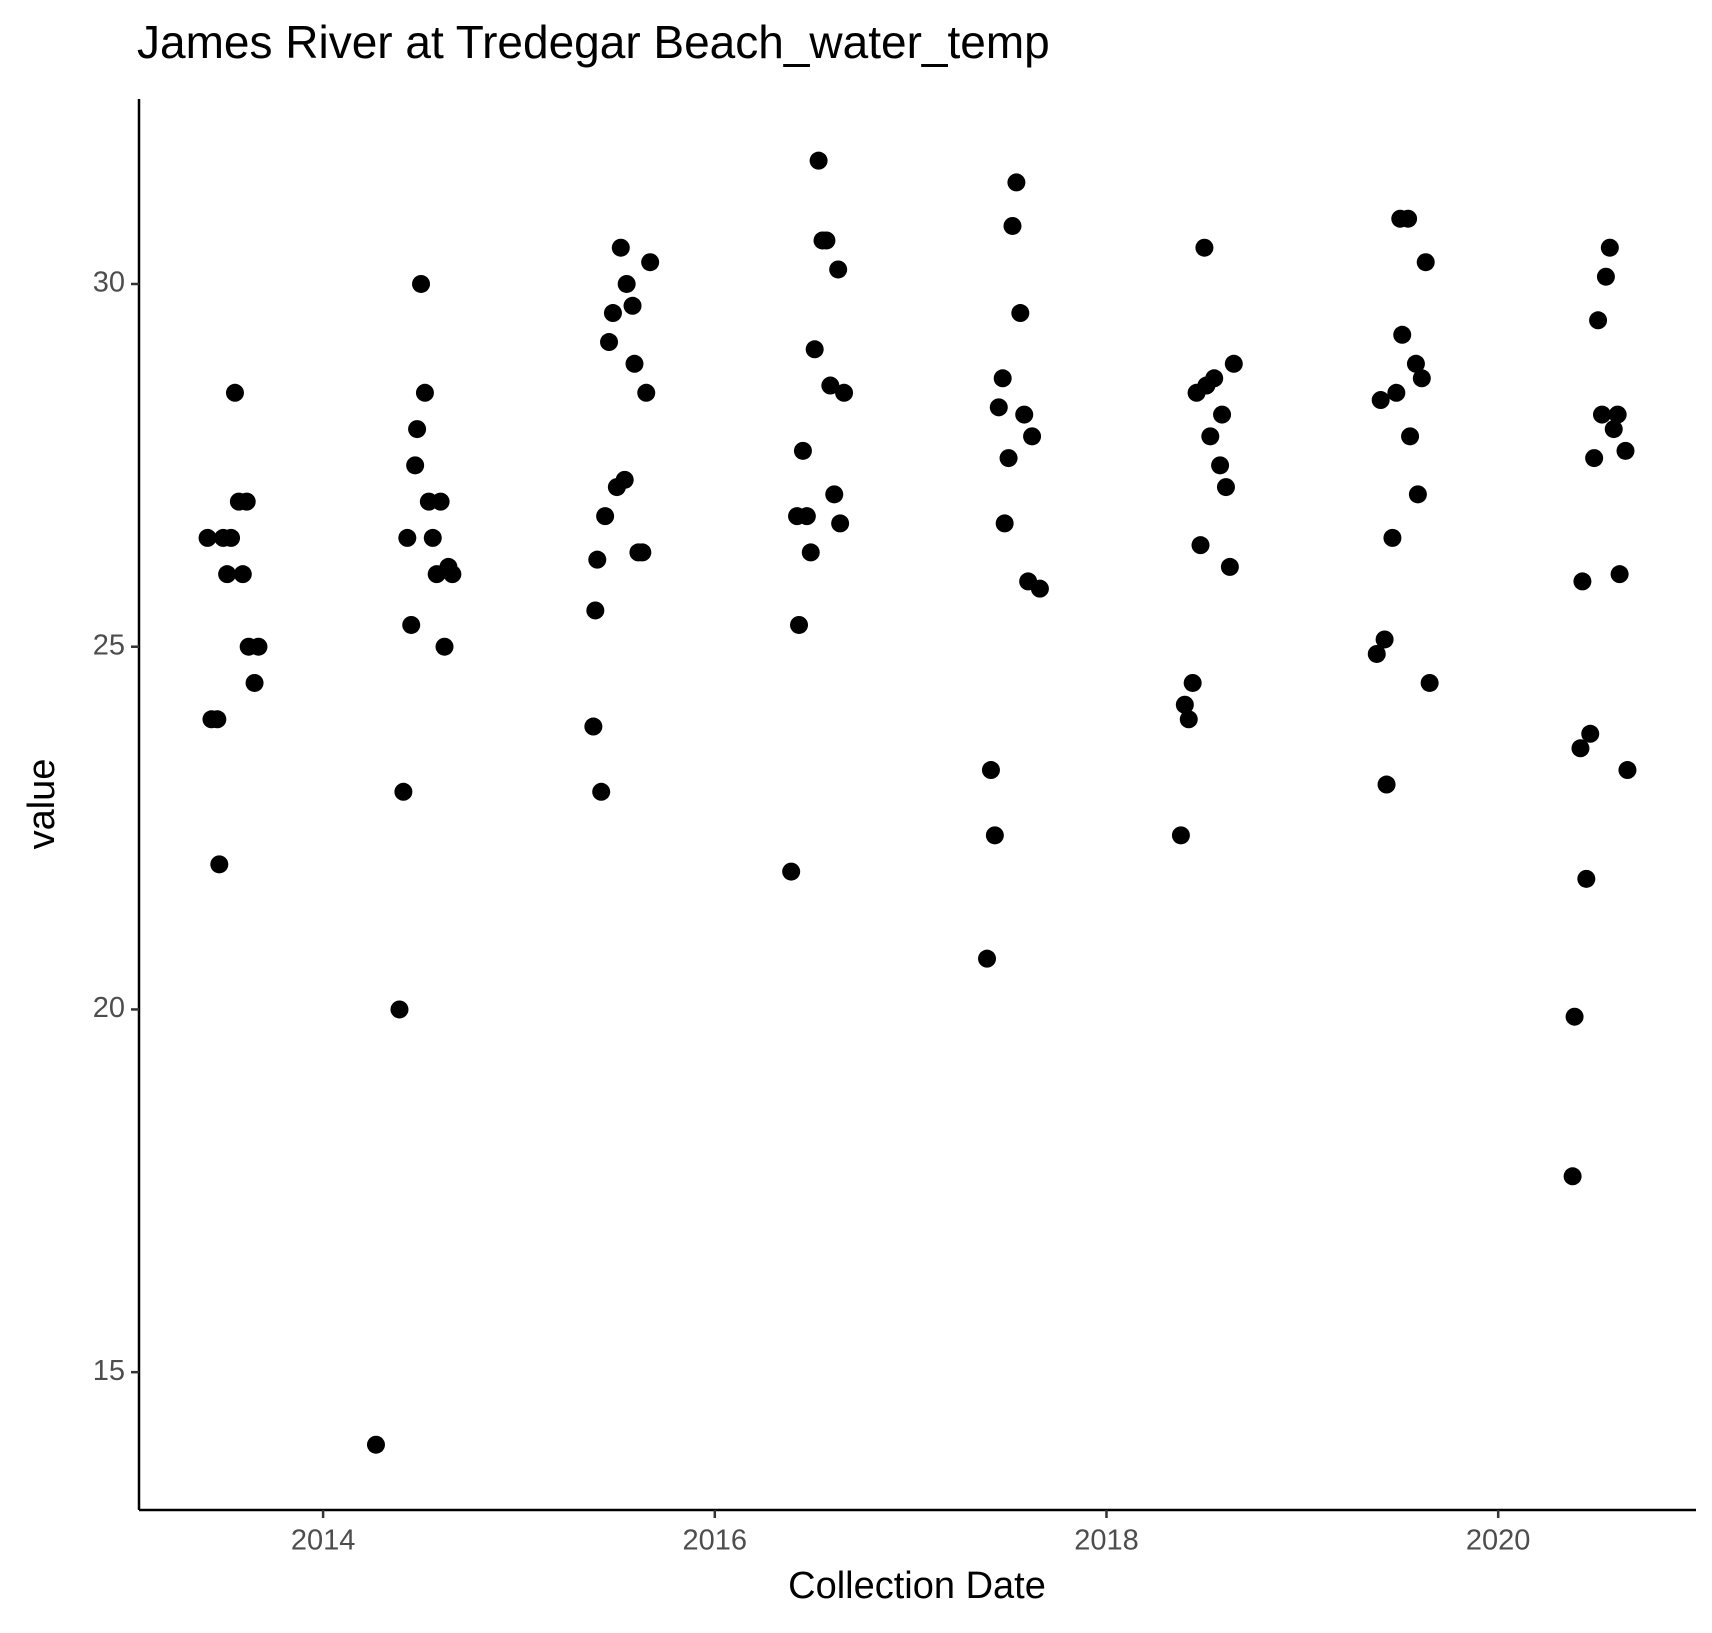 The height and width of the screenshot is (1633, 1712). What do you see at coordinates (42, 804) in the screenshot?
I see `y-axis-label: value` at bounding box center [42, 804].